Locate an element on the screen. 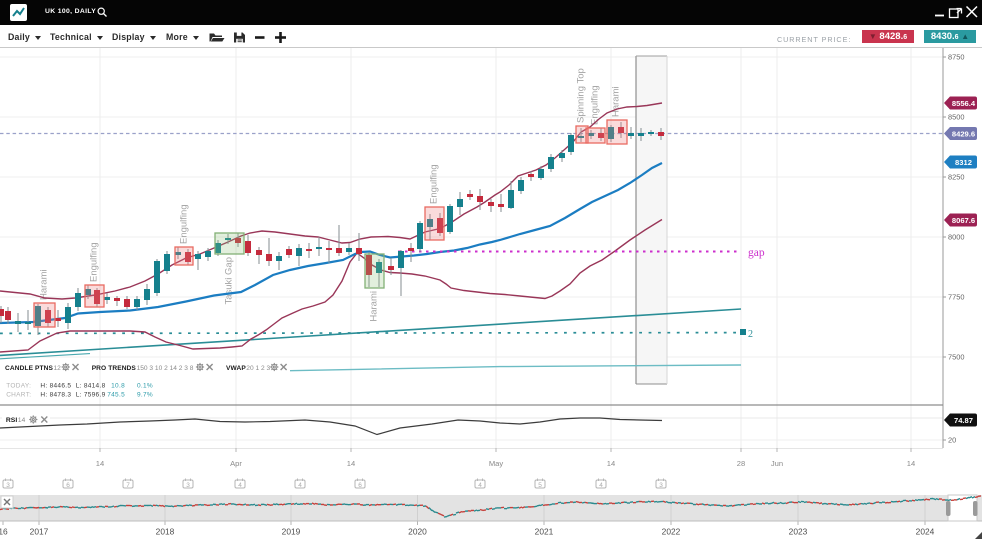 This screenshot has height=539, width=982. svg-text: RSI is located at coordinates (11, 420).